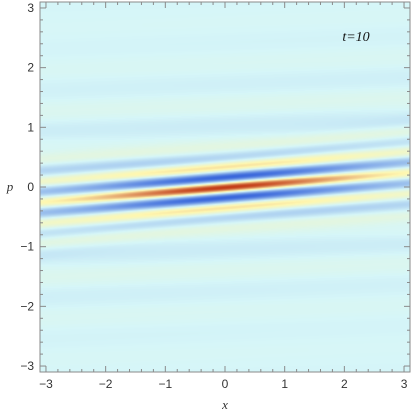 This screenshot has height=414, width=415. Describe the element at coordinates (355, 37) in the screenshot. I see `time-annotation: t=10` at that location.